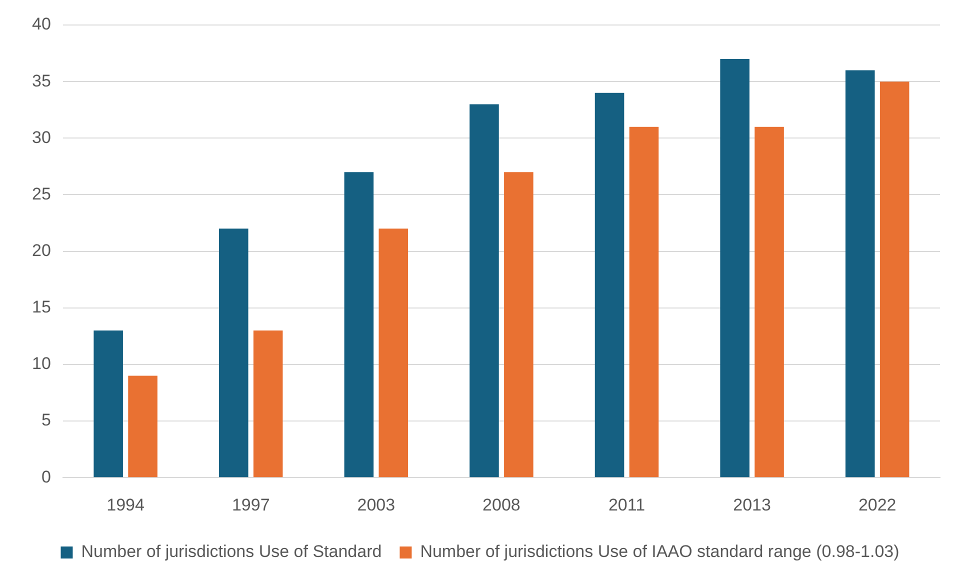 This screenshot has height=581, width=960. Describe the element at coordinates (501, 504) in the screenshot. I see `x-tick-label: 2008` at that location.